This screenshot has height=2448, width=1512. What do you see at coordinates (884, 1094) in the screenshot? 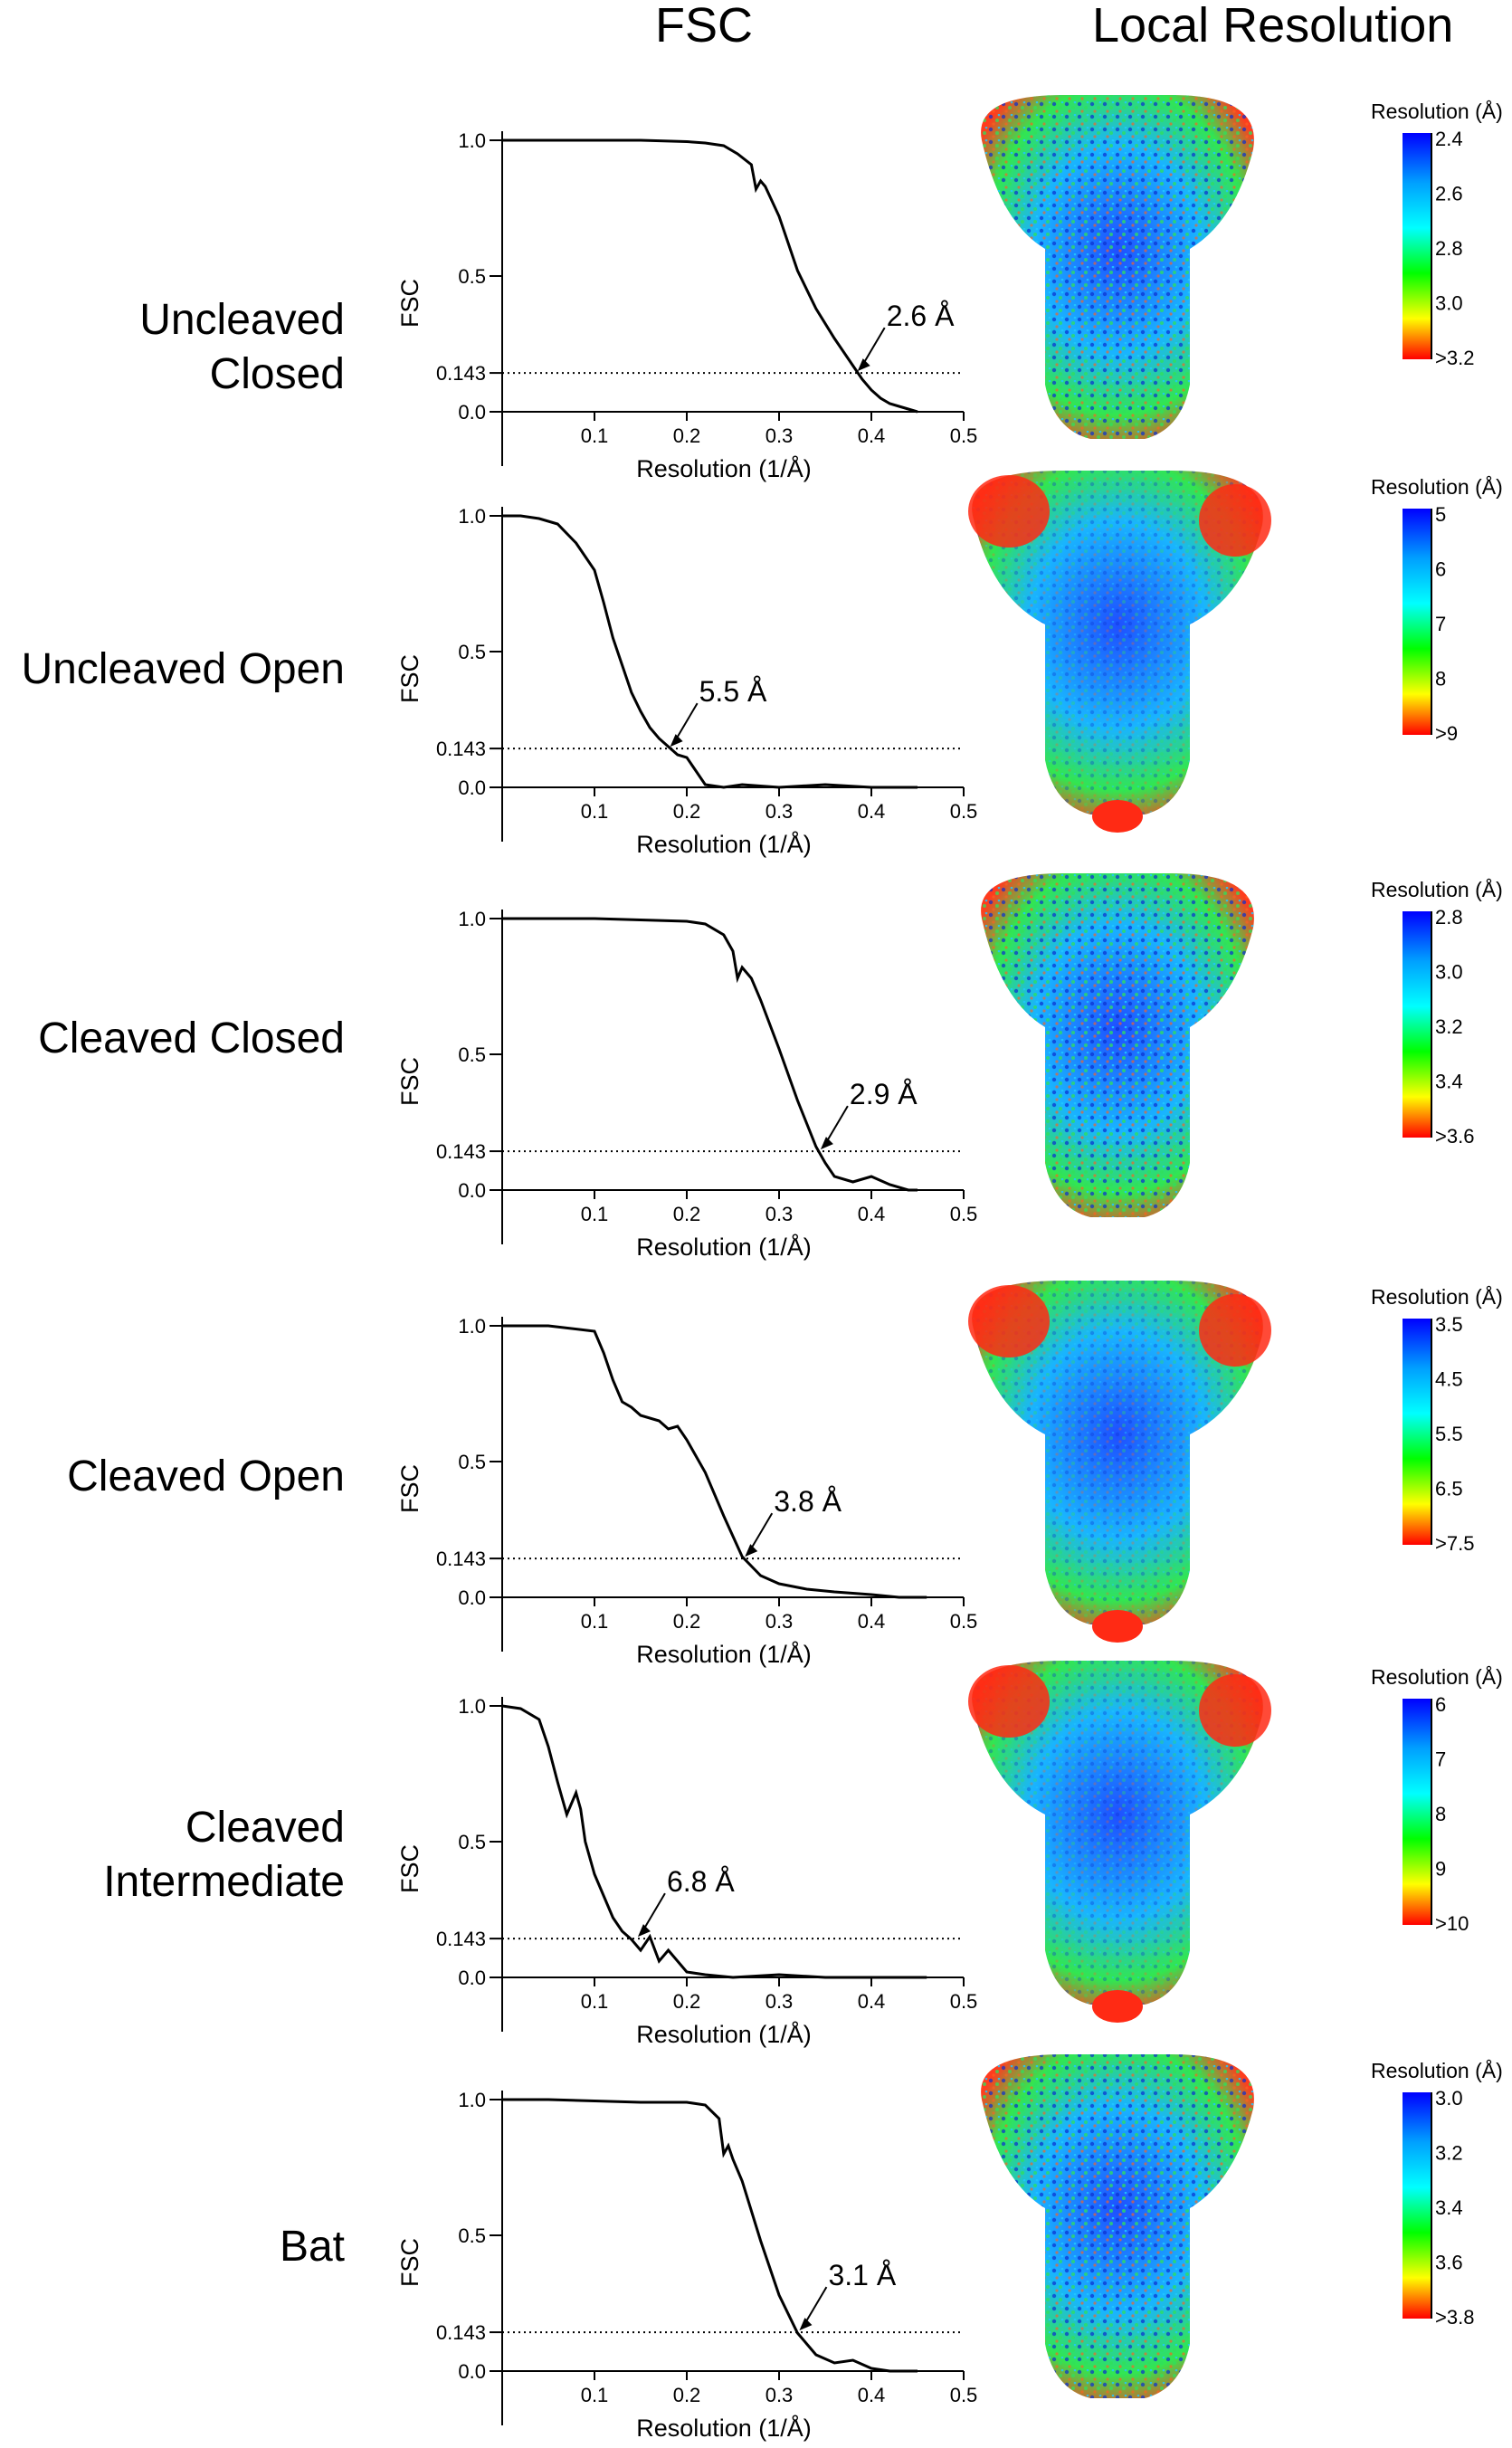
I see `resolution-annotation: 2.9 Å` at bounding box center [884, 1094].